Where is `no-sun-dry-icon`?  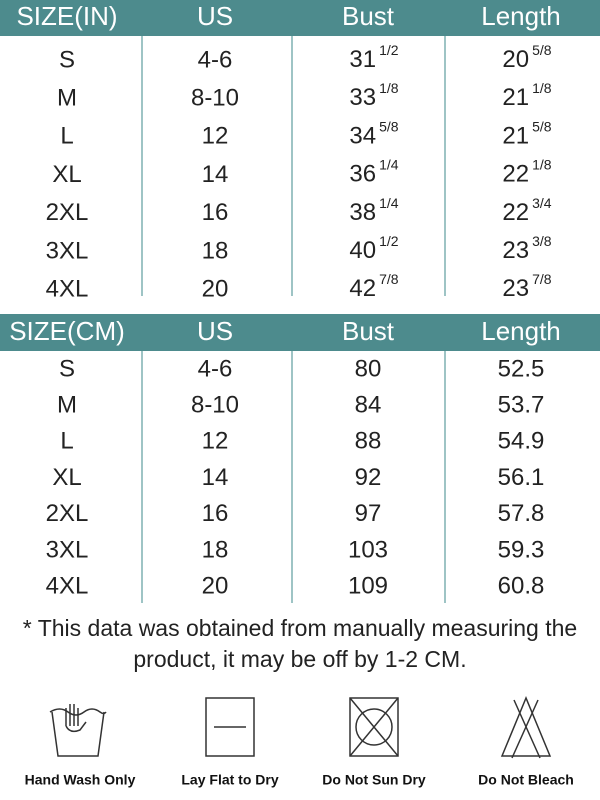
no-sun-dry-icon is located at coordinates (374, 727).